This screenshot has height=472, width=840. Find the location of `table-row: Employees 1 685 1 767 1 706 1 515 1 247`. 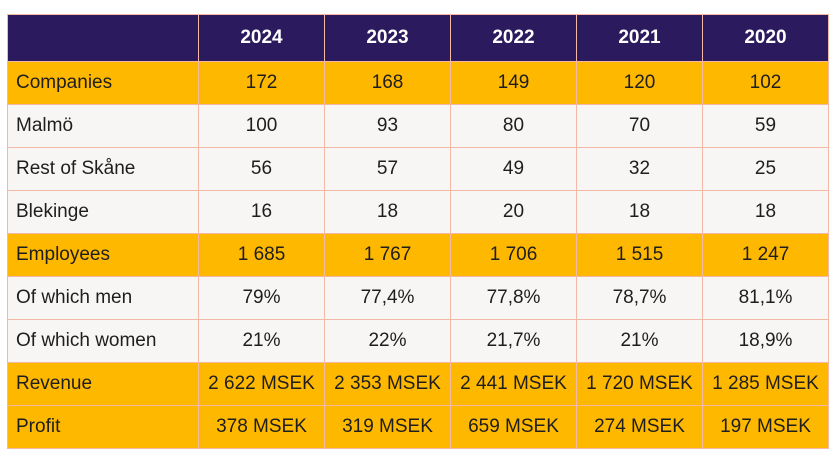

table-row: Employees 1 685 1 767 1 706 1 515 1 247 is located at coordinates (418, 255).